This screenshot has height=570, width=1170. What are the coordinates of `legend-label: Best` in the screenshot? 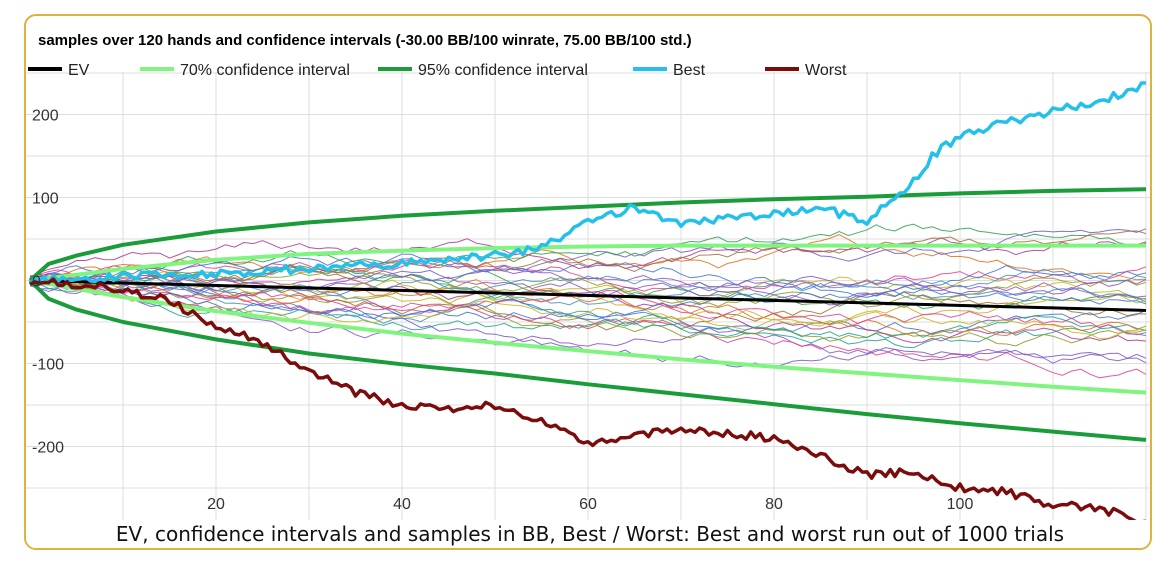 It's located at (689, 70).